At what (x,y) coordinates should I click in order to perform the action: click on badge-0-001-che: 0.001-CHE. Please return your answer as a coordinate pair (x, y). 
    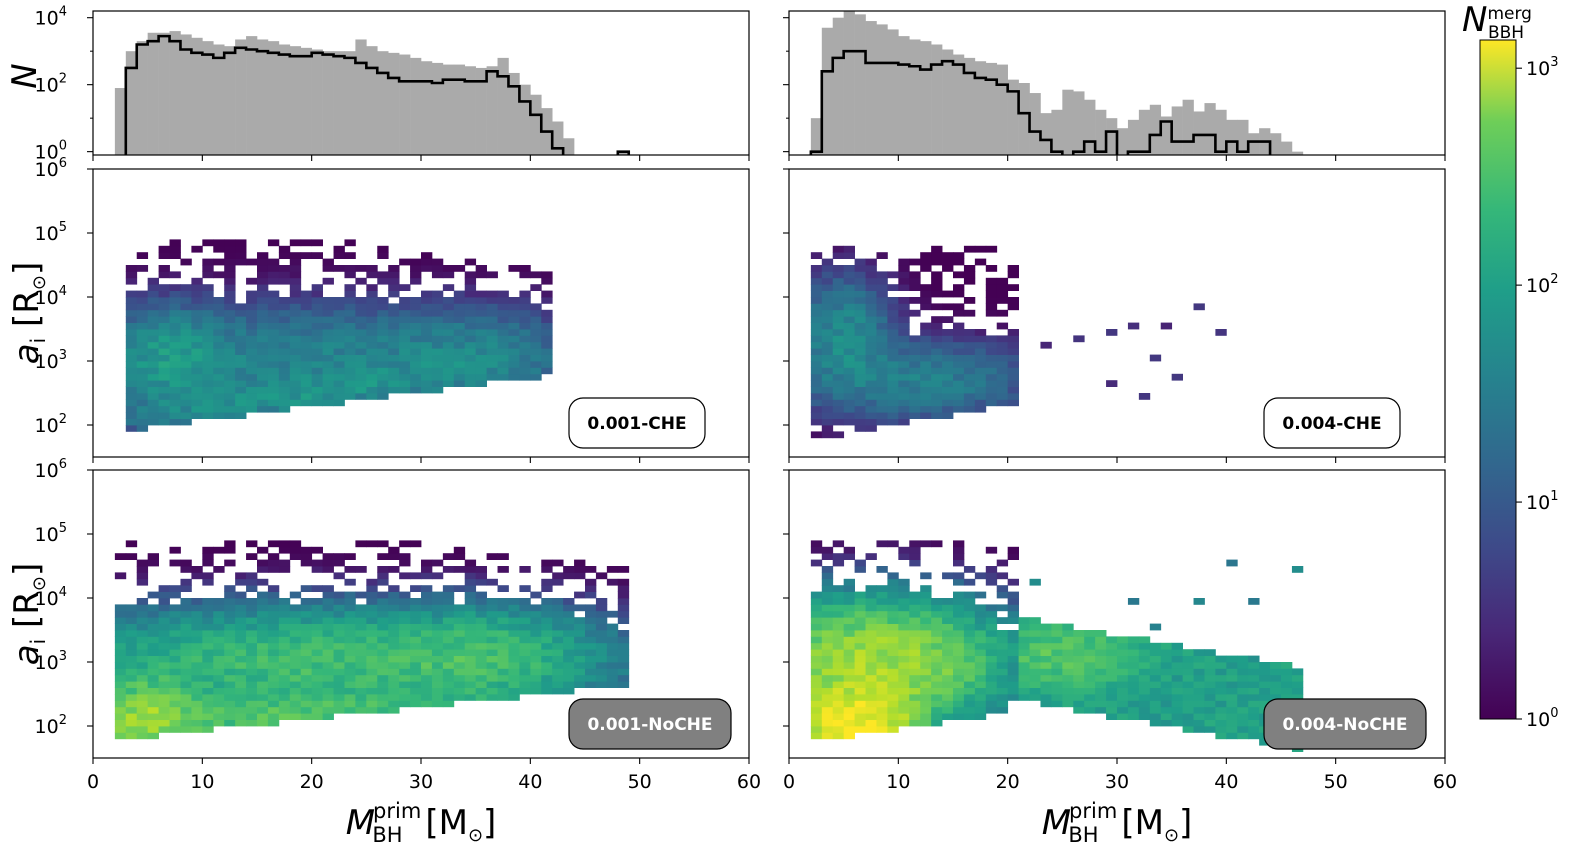
    Looking at the image, I should click on (637, 423).